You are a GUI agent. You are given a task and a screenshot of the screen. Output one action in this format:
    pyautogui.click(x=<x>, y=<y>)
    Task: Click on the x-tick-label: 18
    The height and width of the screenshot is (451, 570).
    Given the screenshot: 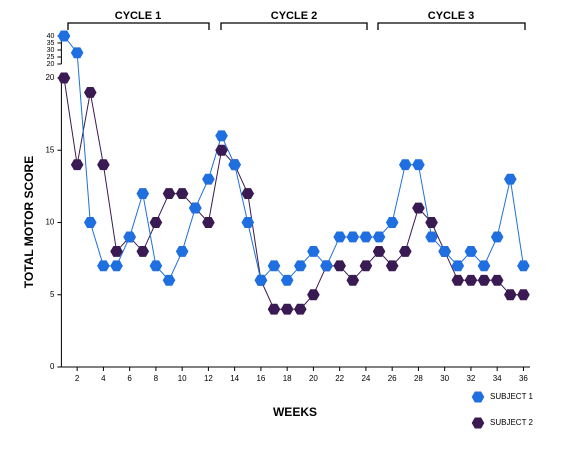 What is the action you would take?
    pyautogui.click(x=287, y=378)
    